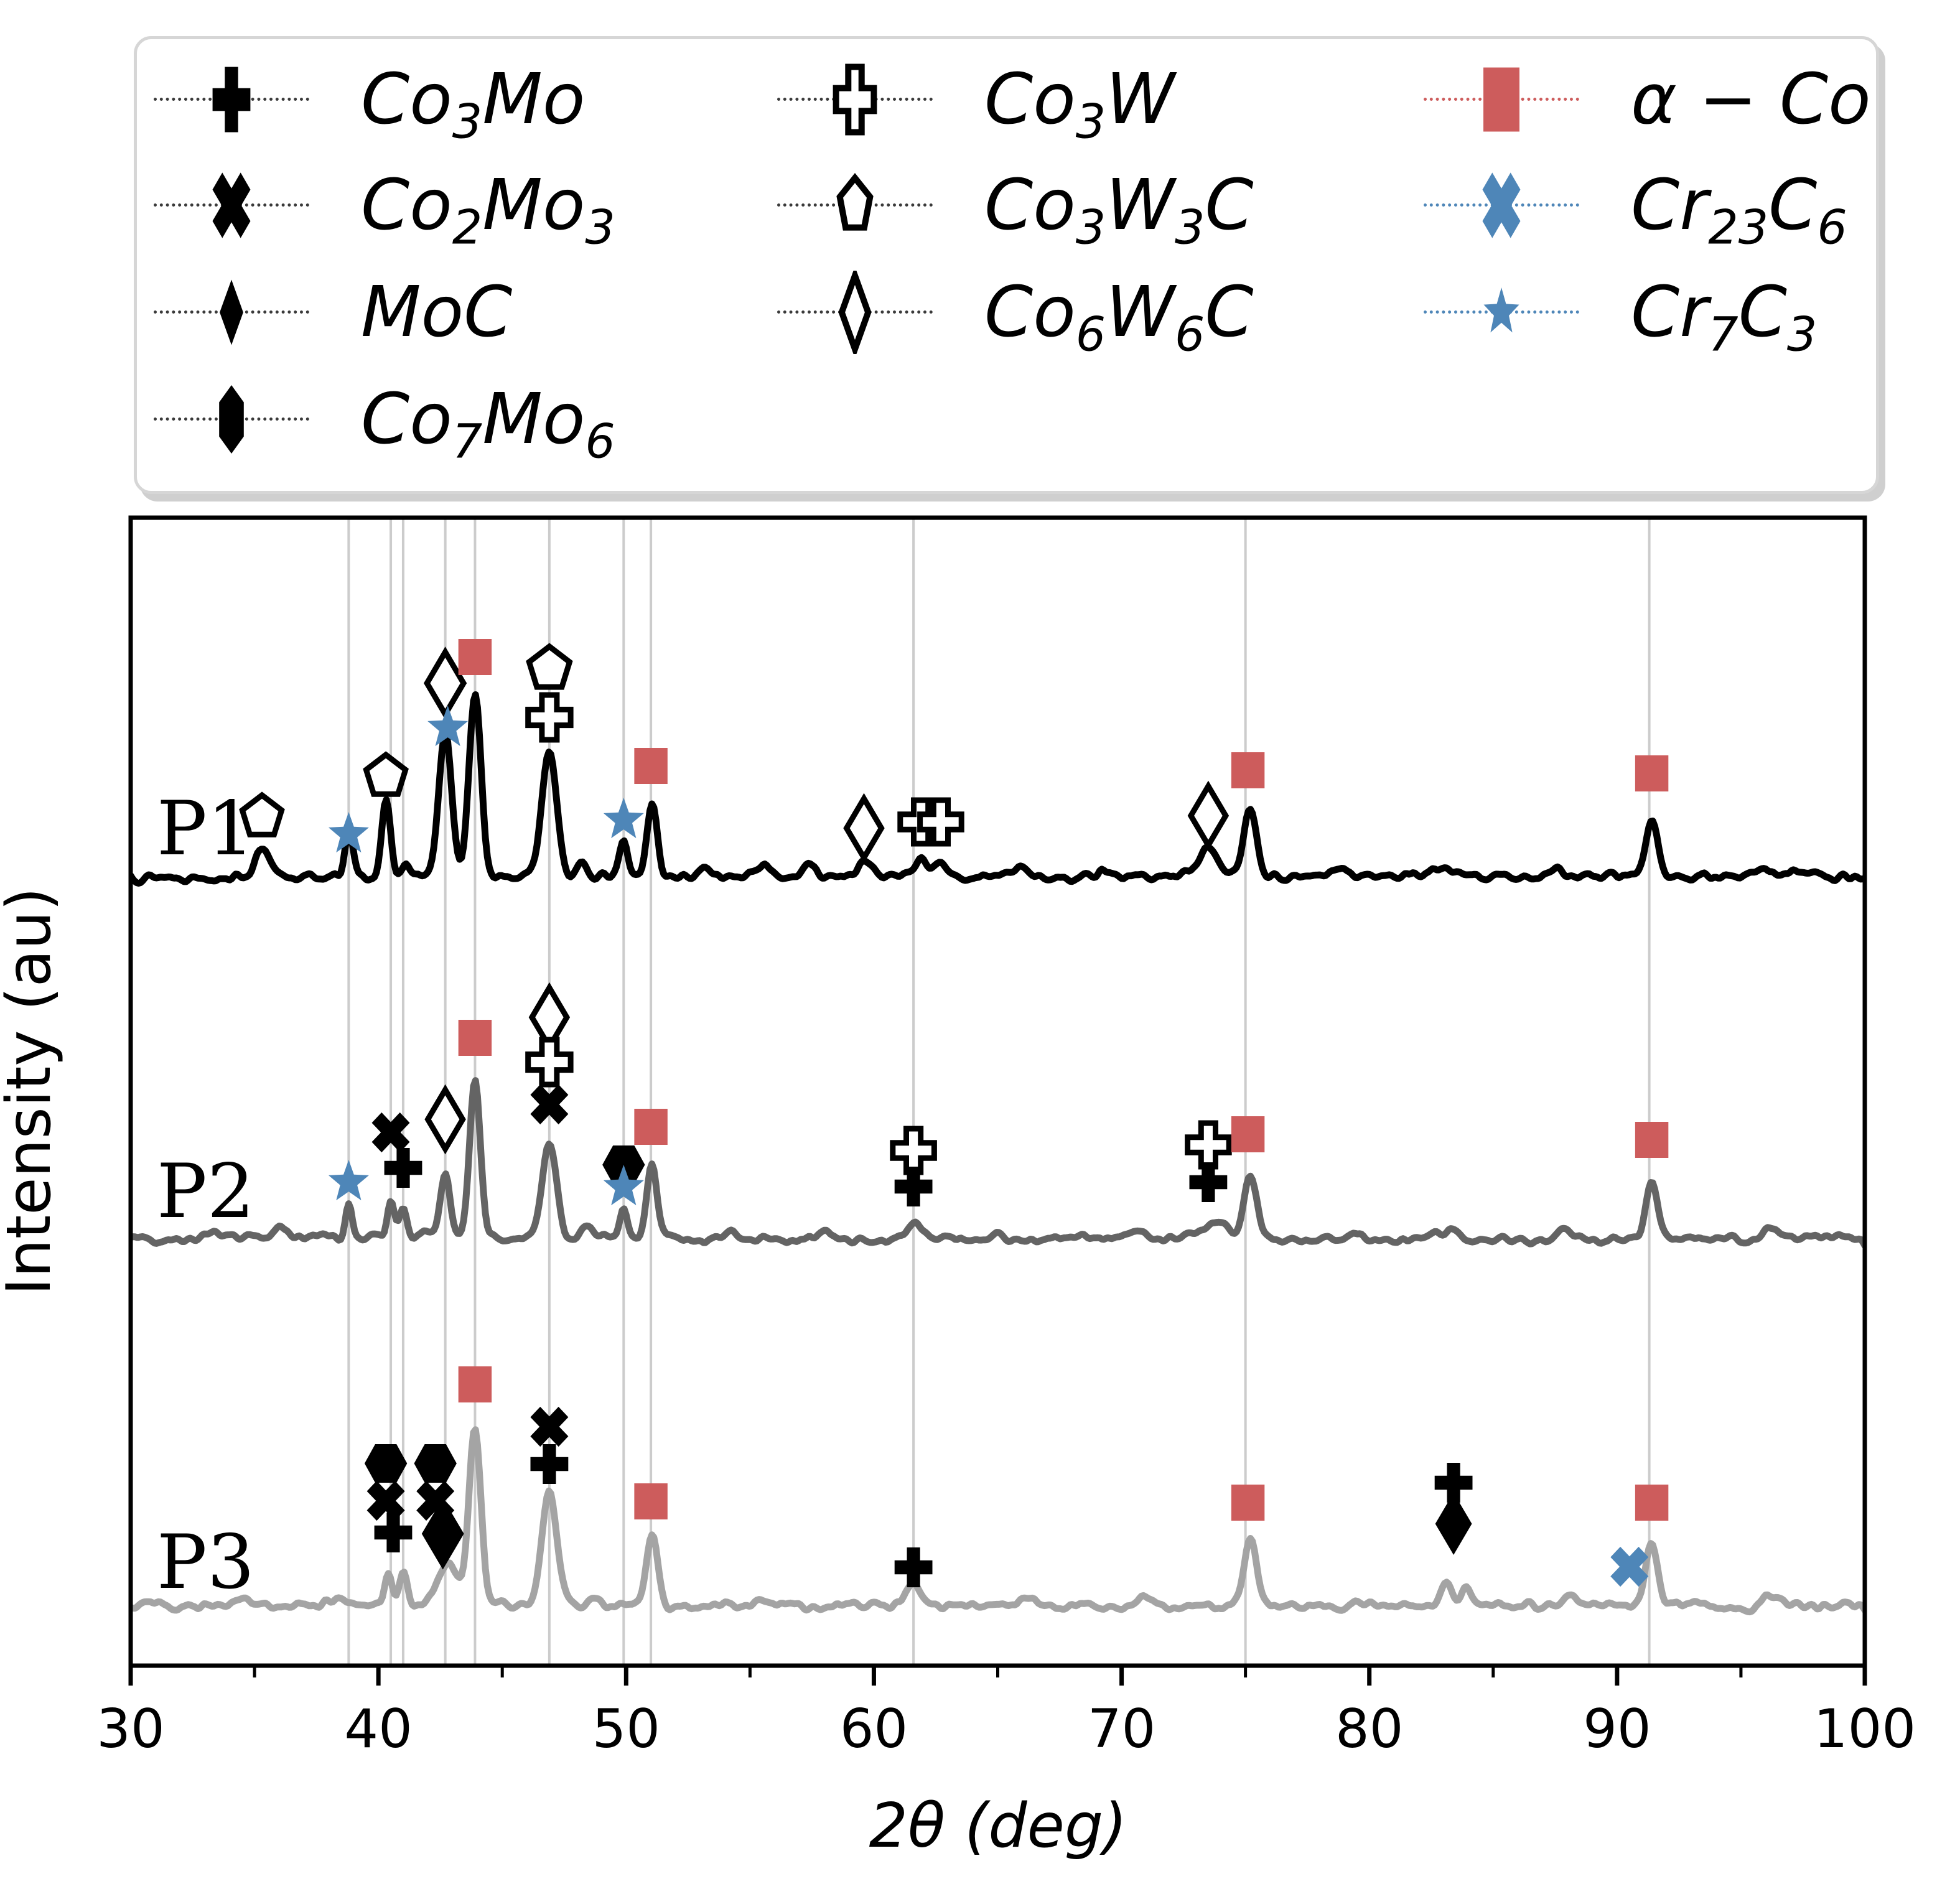 Image resolution: width=1960 pixels, height=1894 pixels. What do you see at coordinates (1080, 104) in the screenshot?
I see `legend-label-co3w: Co3W` at bounding box center [1080, 104].